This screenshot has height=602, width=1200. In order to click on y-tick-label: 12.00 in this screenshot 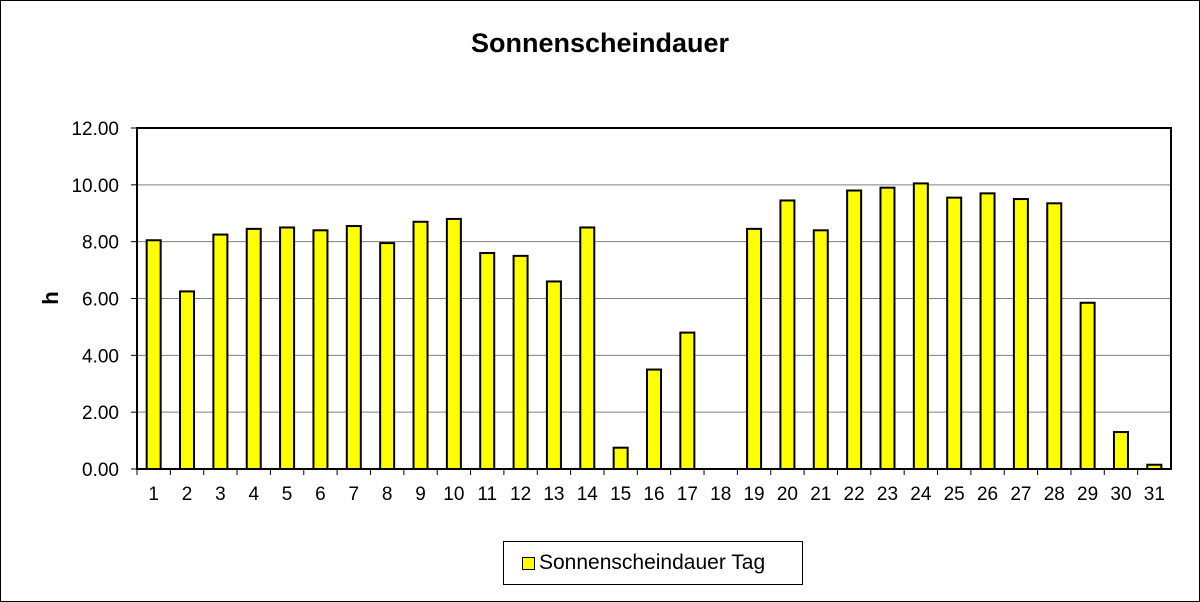, I will do `click(95, 129)`.